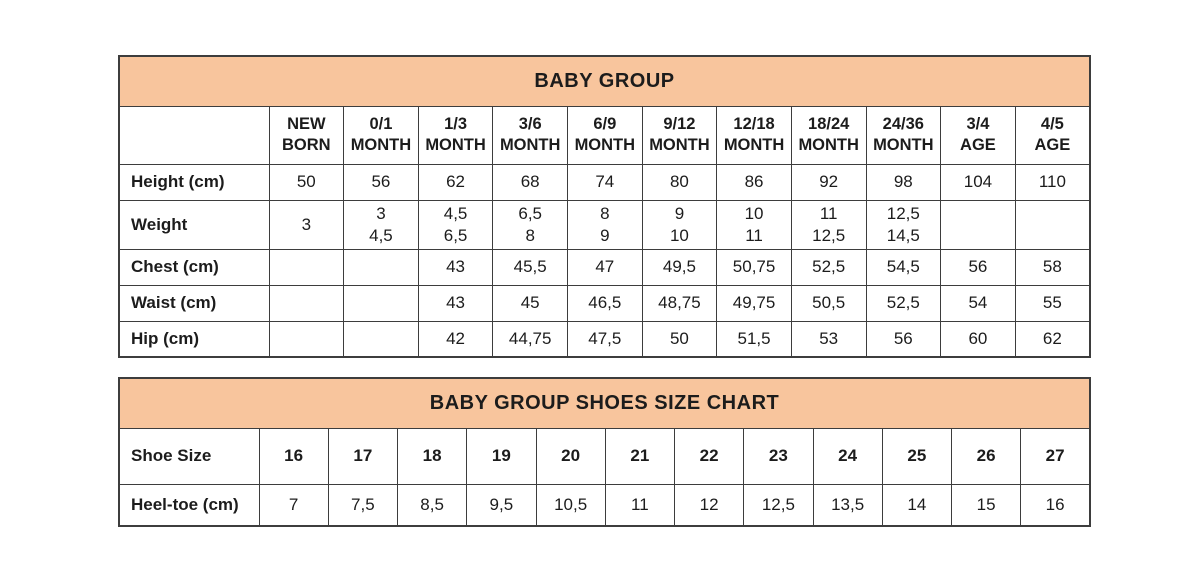 The width and height of the screenshot is (1200, 582). I want to click on baby-group-table-title: BABY GROUP, so click(604, 81).